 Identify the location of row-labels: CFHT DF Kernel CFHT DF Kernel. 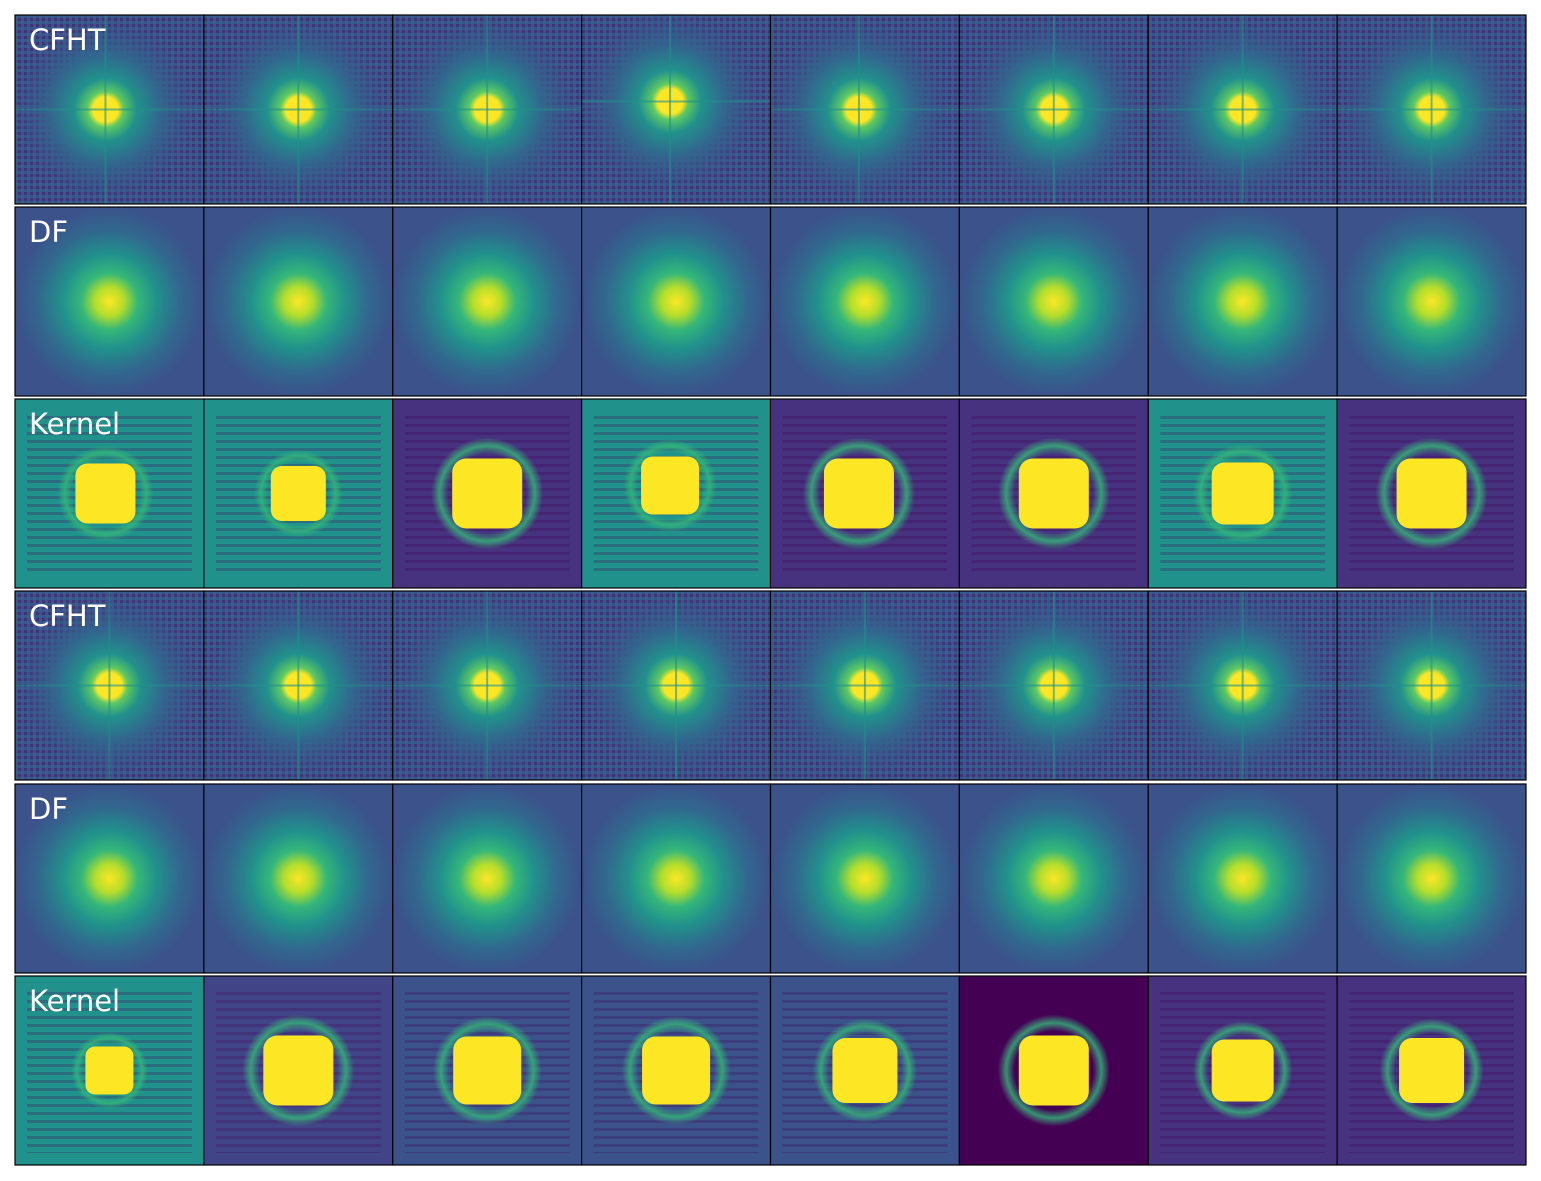
(74, 520).